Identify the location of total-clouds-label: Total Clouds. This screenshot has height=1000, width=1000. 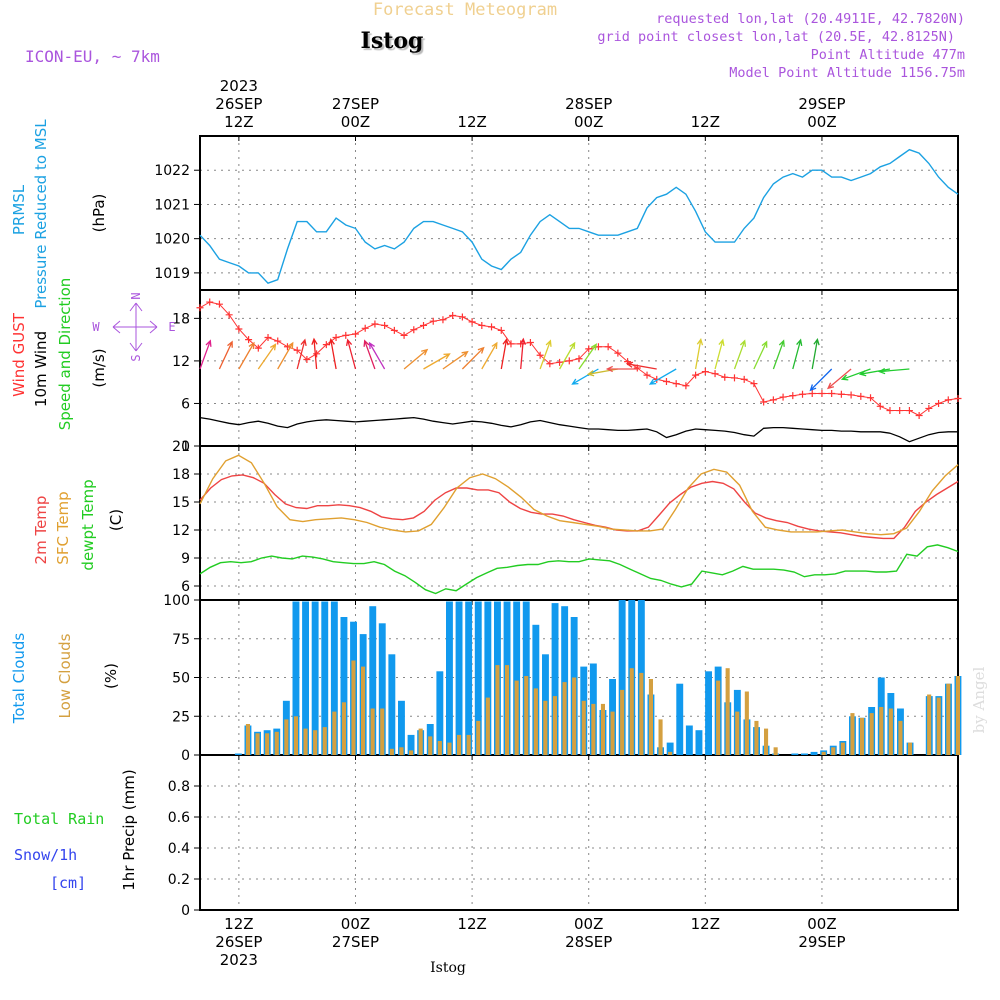
(19, 679).